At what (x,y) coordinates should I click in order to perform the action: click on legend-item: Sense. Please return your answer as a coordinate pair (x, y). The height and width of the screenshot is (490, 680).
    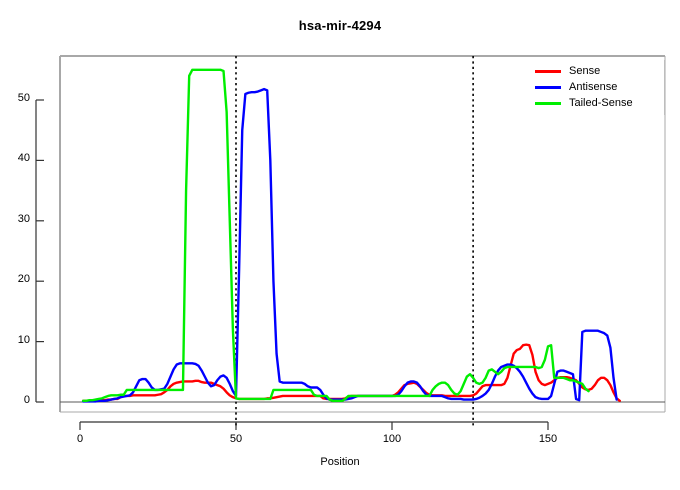
    Looking at the image, I should click on (595, 71).